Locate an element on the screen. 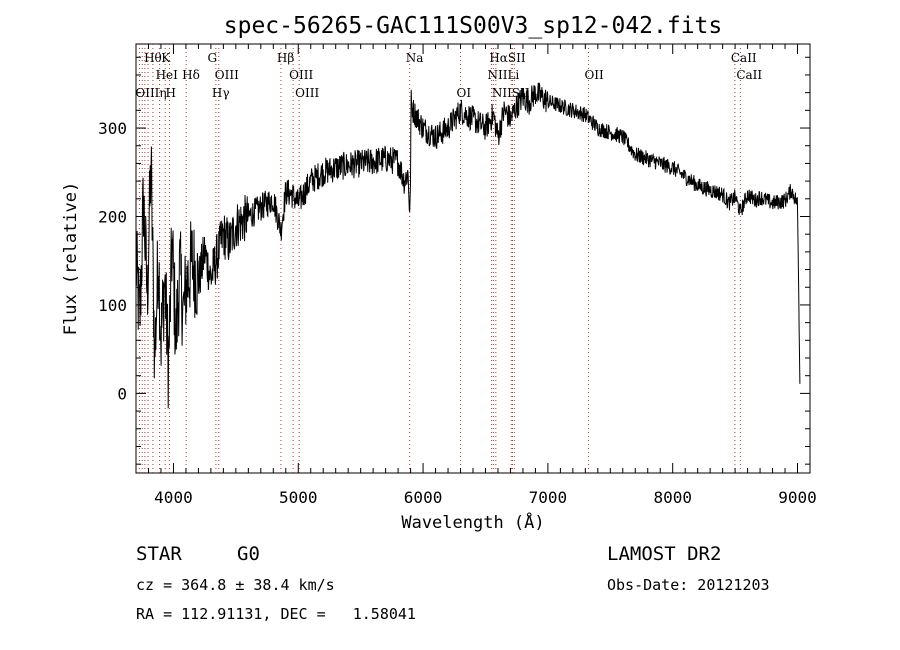 Image resolution: width=900 pixels, height=650 pixels. x-tick-label: 4000 is located at coordinates (173, 497).